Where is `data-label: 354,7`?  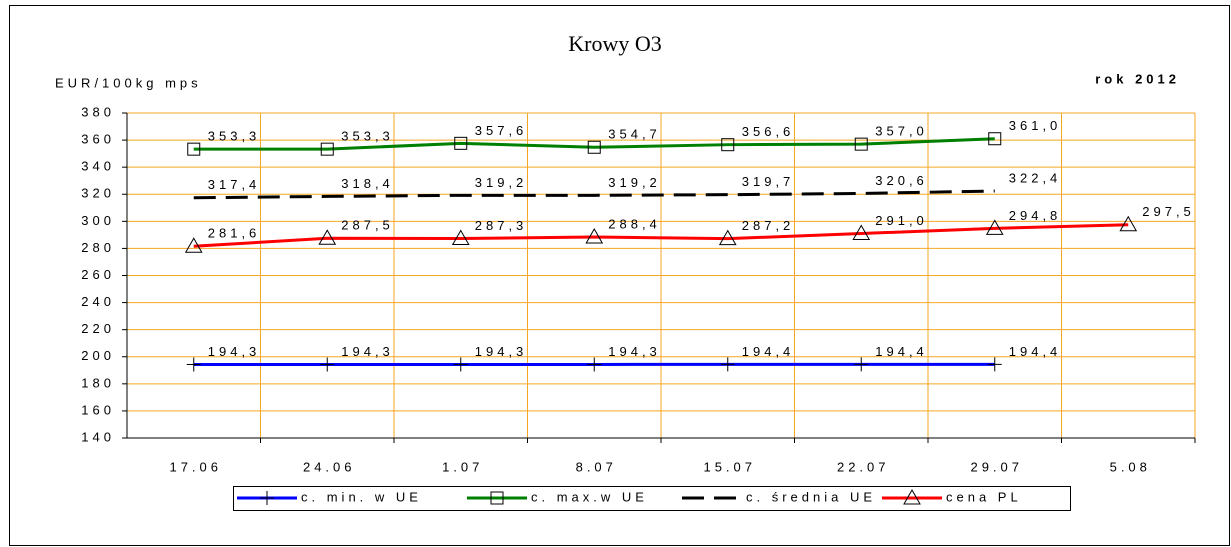 data-label: 354,7 is located at coordinates (634, 134).